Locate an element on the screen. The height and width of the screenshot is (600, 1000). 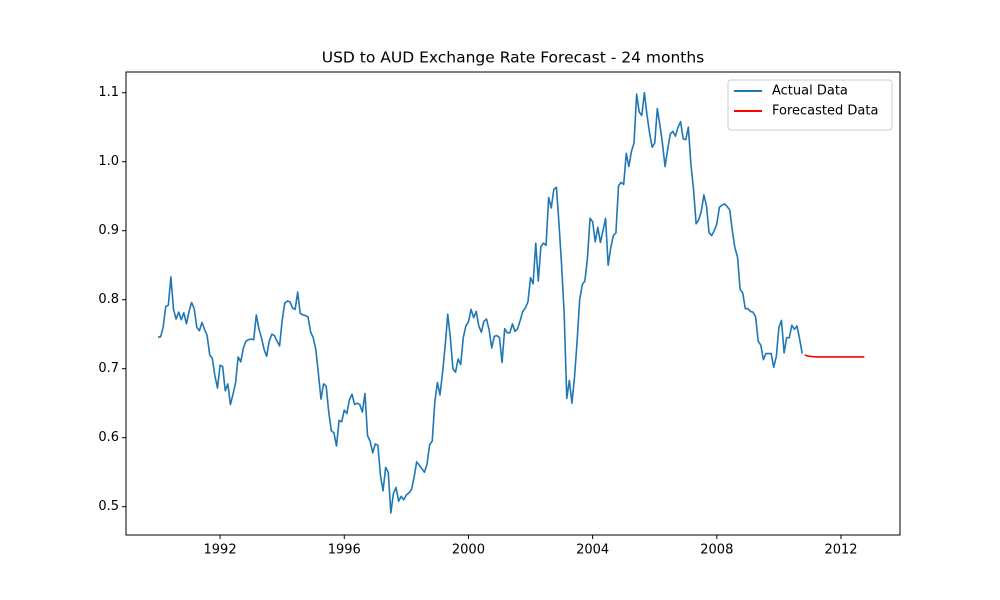
legend-label: Forecasted Data is located at coordinates (825, 111).